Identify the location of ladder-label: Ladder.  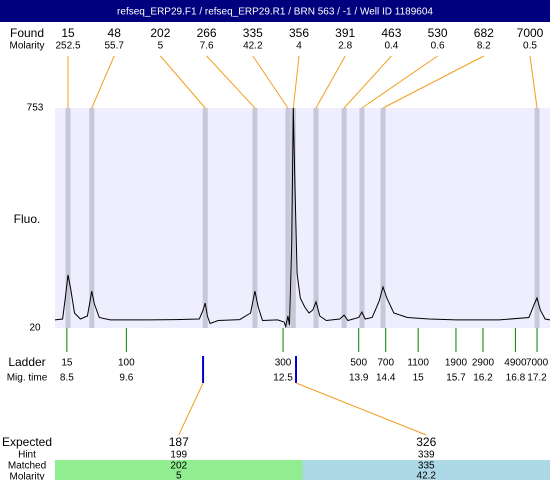
(26, 362).